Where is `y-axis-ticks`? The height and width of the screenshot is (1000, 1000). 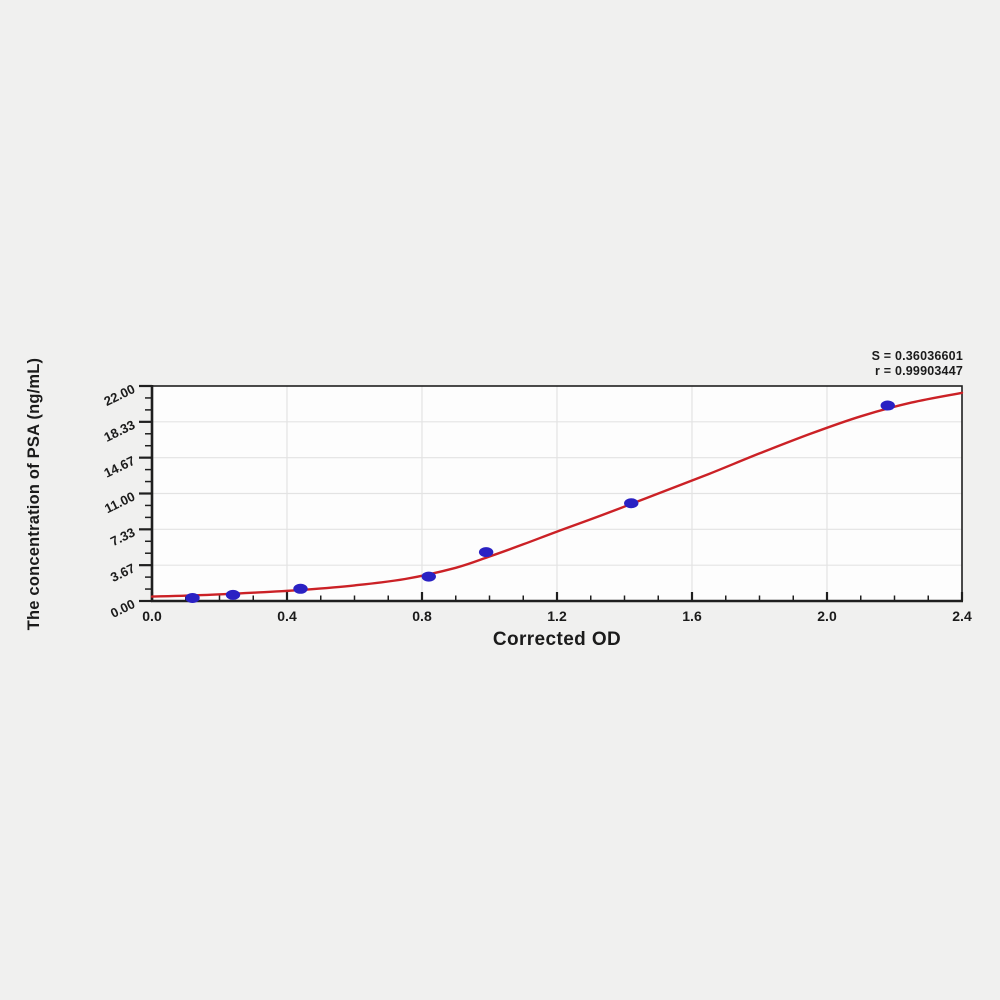 y-axis-ticks is located at coordinates (145, 493).